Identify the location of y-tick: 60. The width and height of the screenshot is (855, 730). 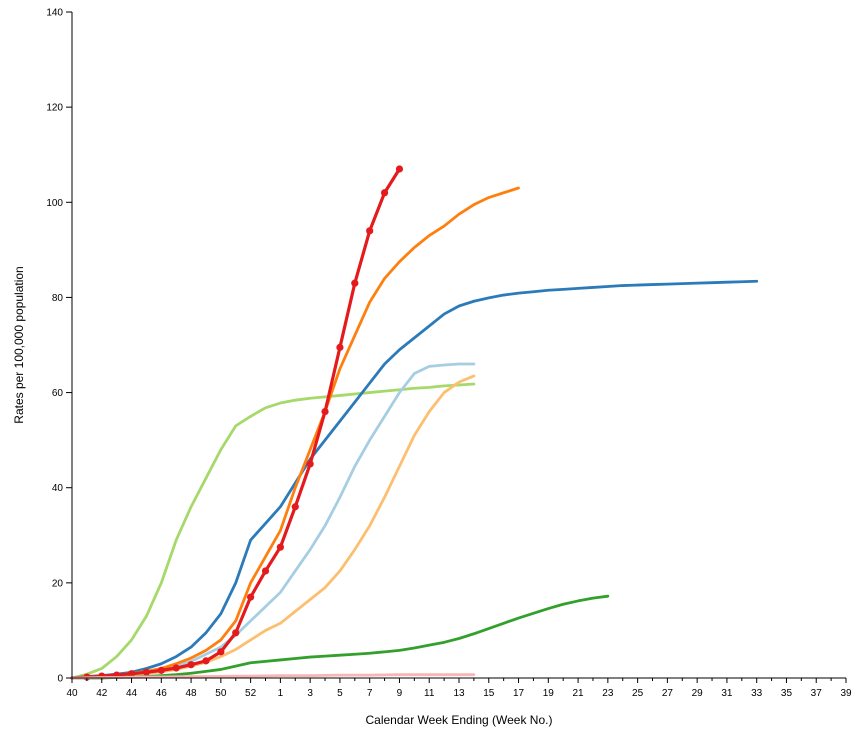
(62, 393).